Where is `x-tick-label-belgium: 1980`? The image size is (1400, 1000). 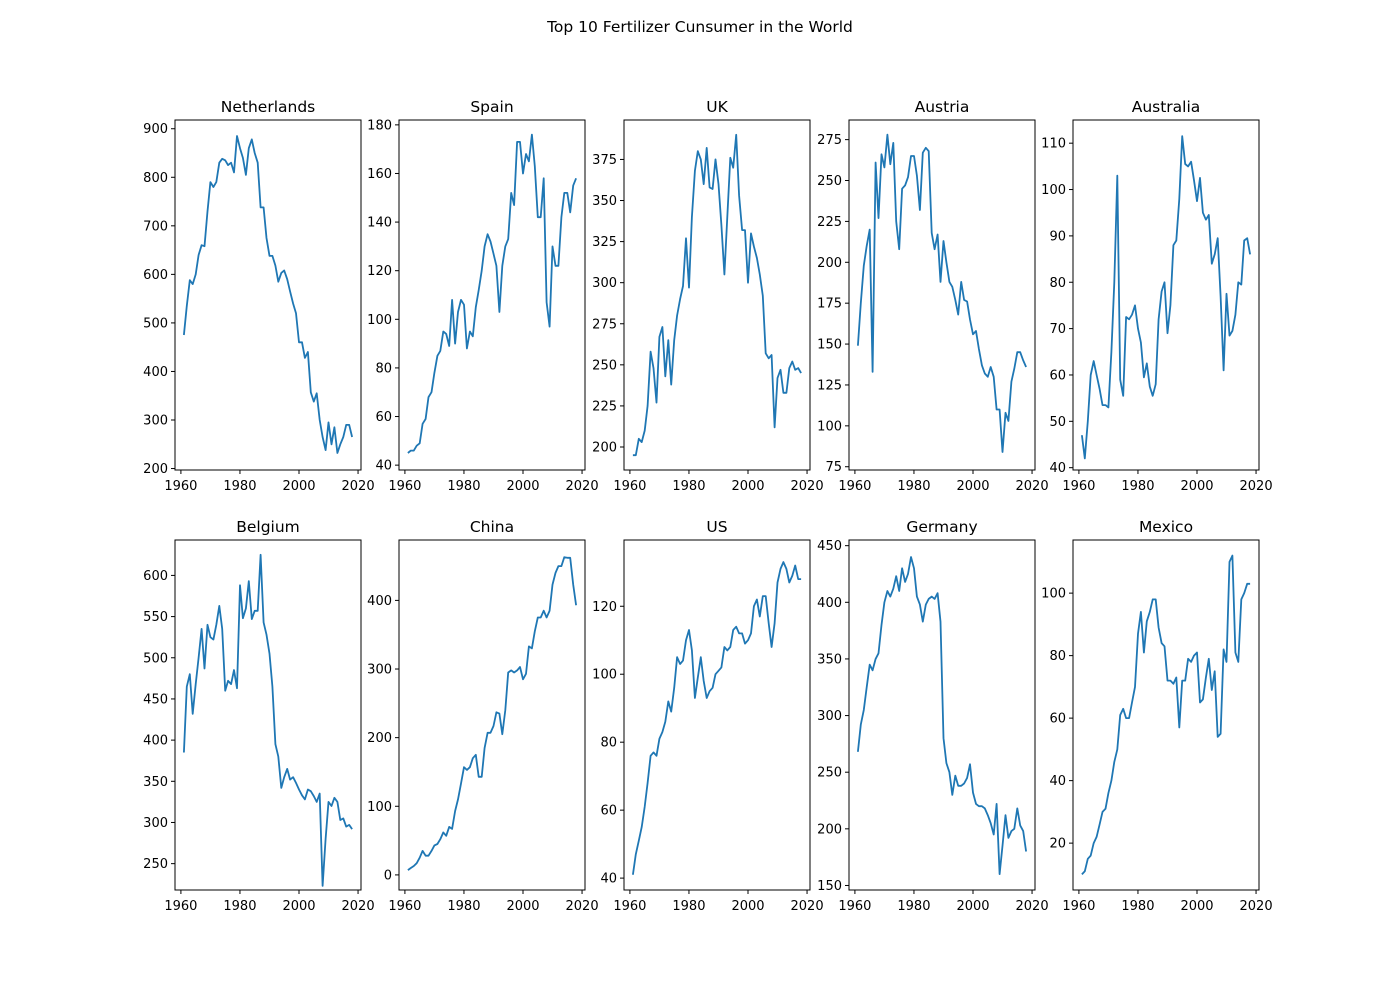 x-tick-label-belgium: 1980 is located at coordinates (239, 906).